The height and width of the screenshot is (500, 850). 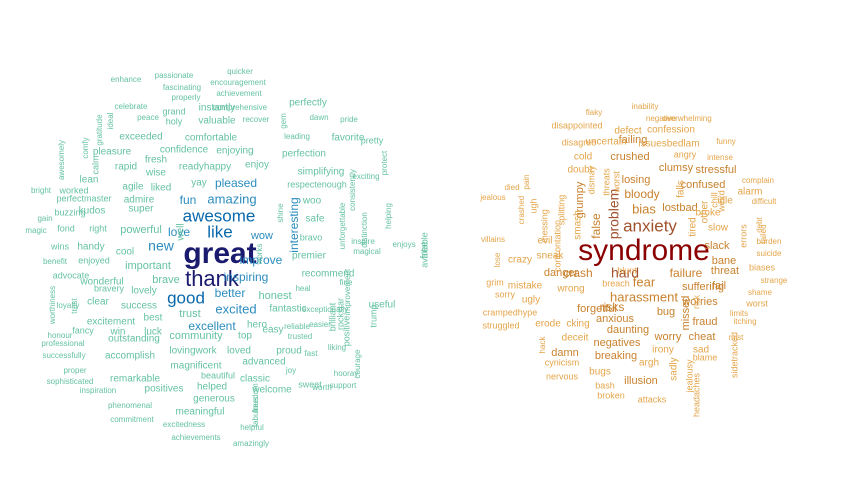 What do you see at coordinates (186, 97) in the screenshot?
I see `positive-word: properly` at bounding box center [186, 97].